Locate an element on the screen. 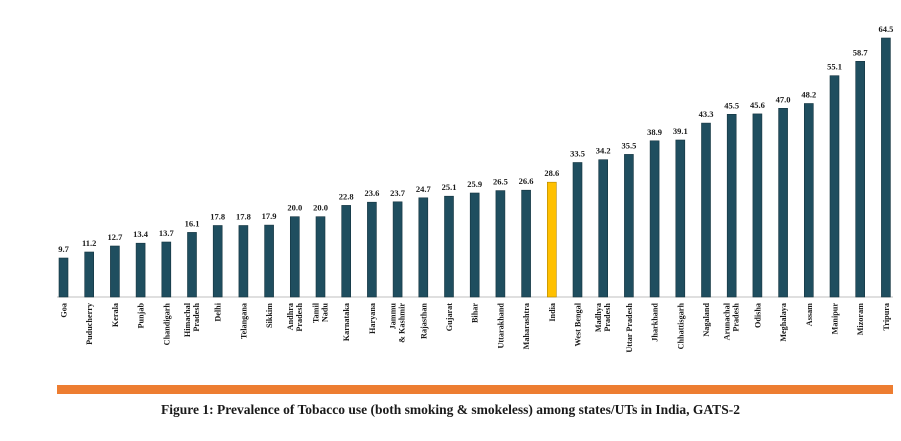 Image resolution: width=901 pixels, height=441 pixels. category-label-26-1: Pradesh is located at coordinates (736, 317).